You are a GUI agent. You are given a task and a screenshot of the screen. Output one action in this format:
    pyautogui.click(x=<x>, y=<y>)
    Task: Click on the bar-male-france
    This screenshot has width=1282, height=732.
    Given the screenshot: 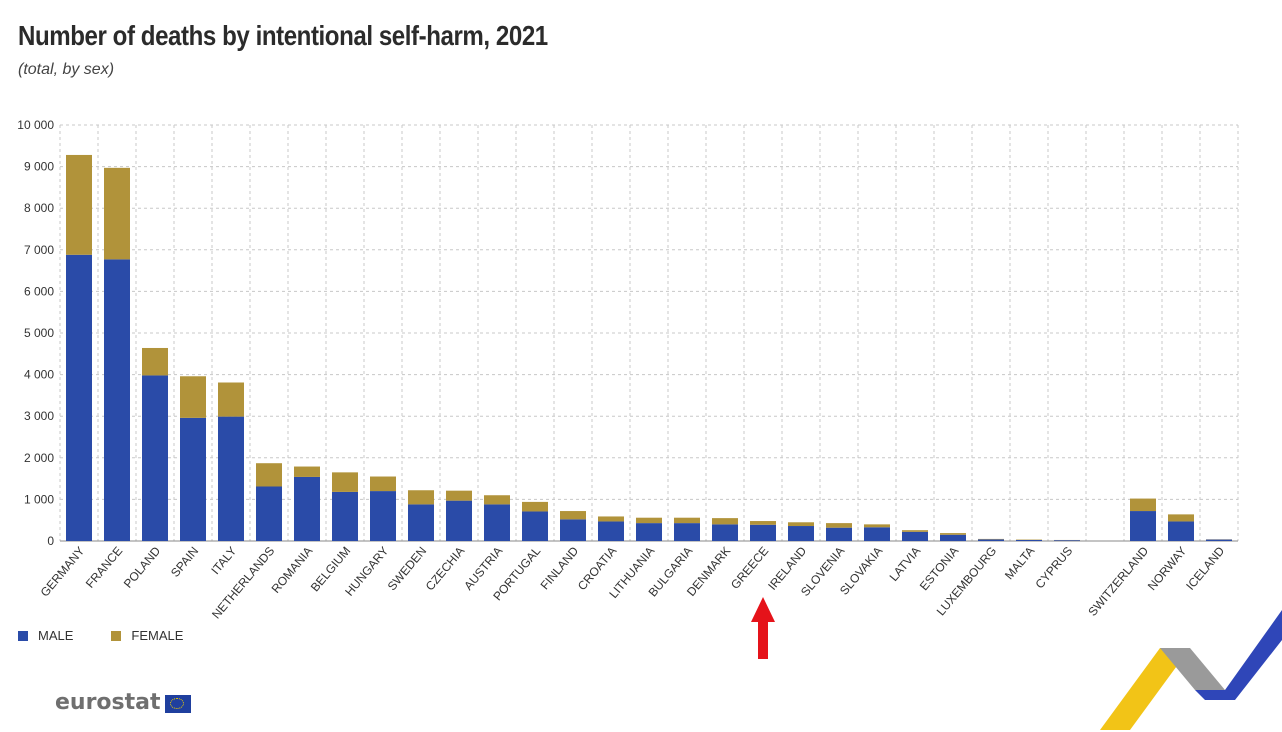 What is the action you would take?
    pyautogui.click(x=117, y=400)
    